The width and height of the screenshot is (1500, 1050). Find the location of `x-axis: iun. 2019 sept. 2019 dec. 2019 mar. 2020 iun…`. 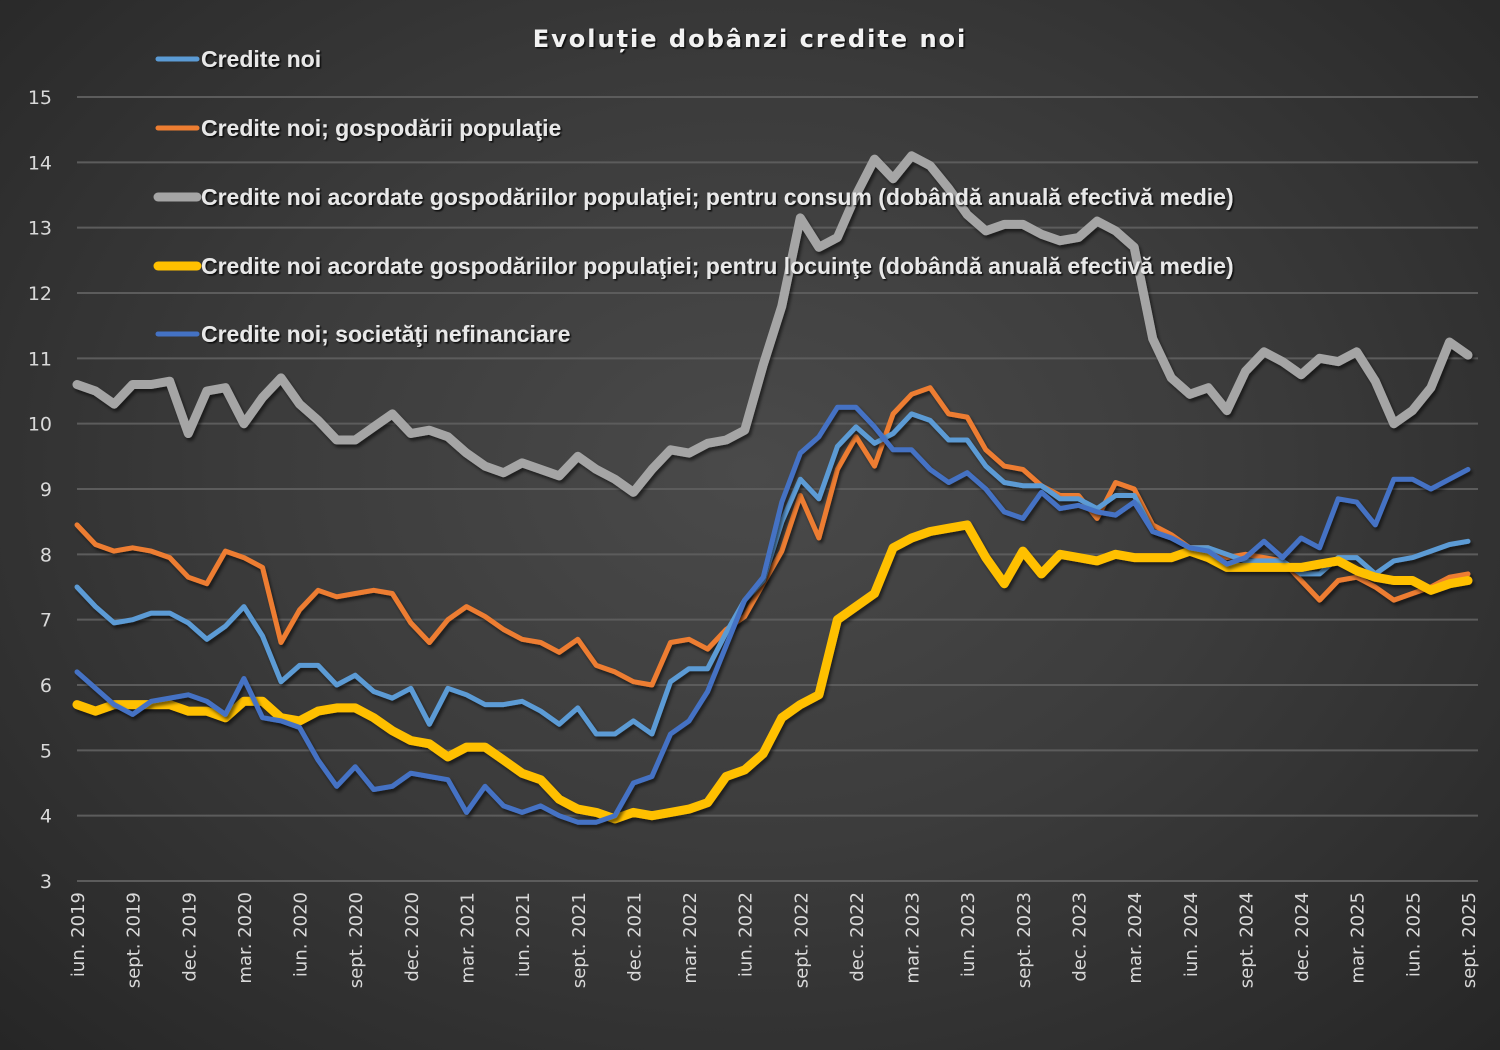

x-axis: iun. 2019 sept. 2019 dec. 2019 mar. 2020 iun… is located at coordinates (774, 940).